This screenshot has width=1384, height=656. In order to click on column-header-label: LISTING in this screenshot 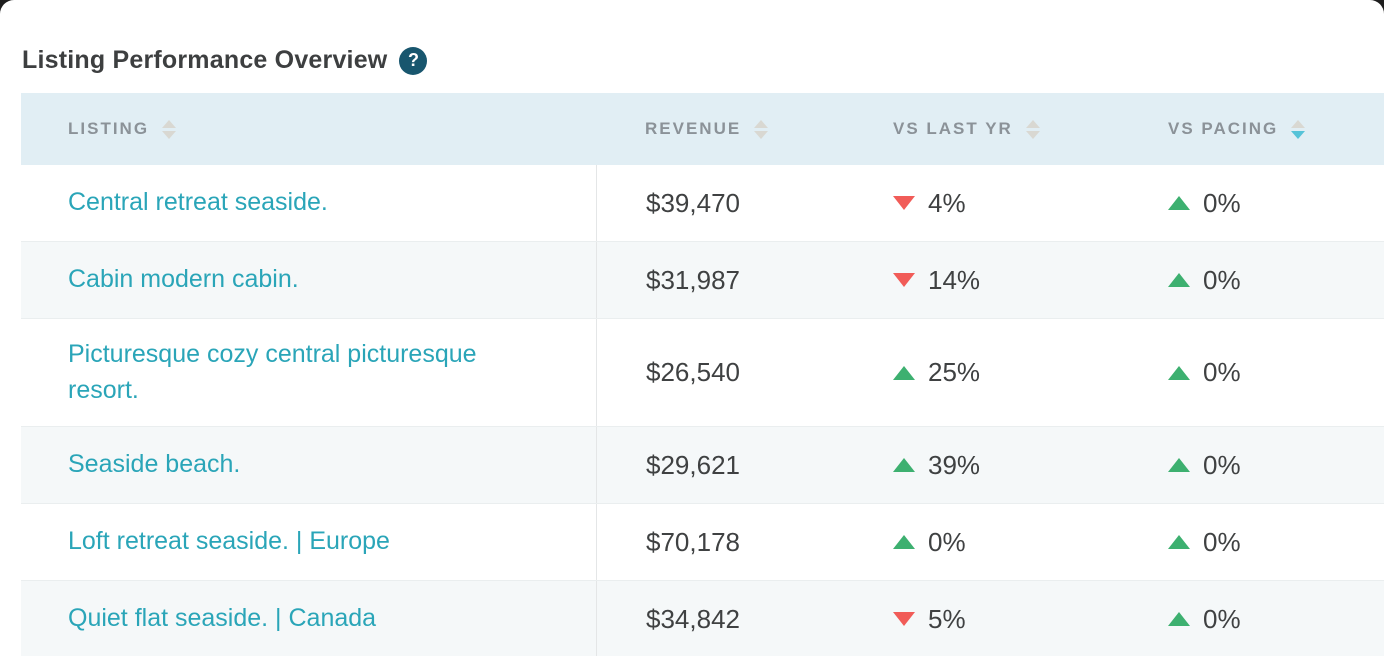, I will do `click(109, 128)`.